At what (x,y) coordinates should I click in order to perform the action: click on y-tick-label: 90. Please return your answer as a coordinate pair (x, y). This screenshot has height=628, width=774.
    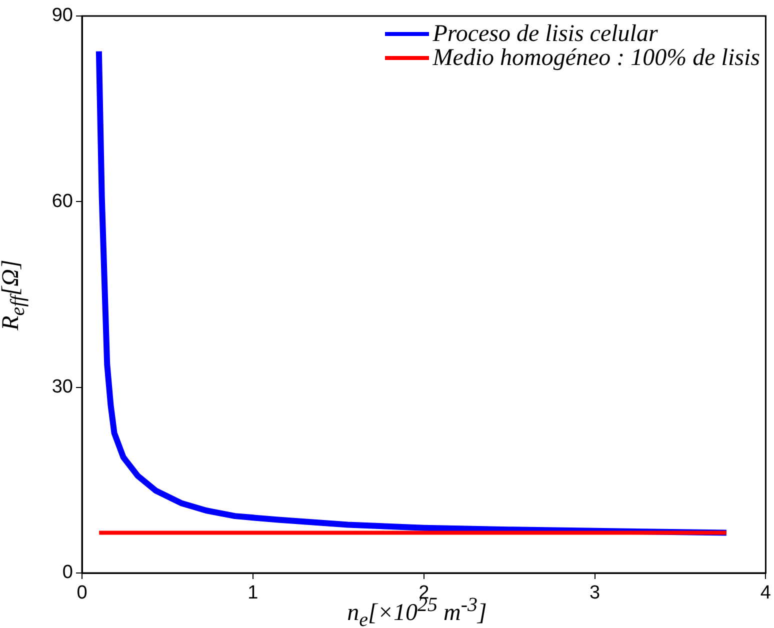
    Looking at the image, I should click on (62, 15).